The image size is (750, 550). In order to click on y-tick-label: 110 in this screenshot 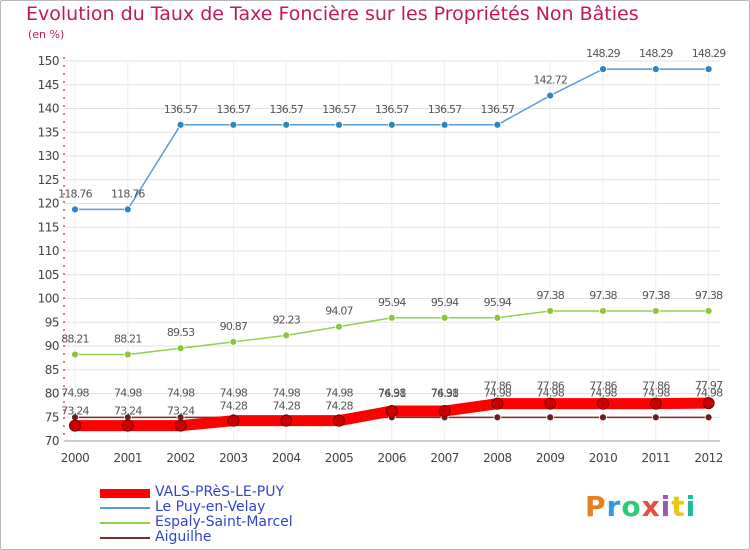, I will do `click(48, 251)`.